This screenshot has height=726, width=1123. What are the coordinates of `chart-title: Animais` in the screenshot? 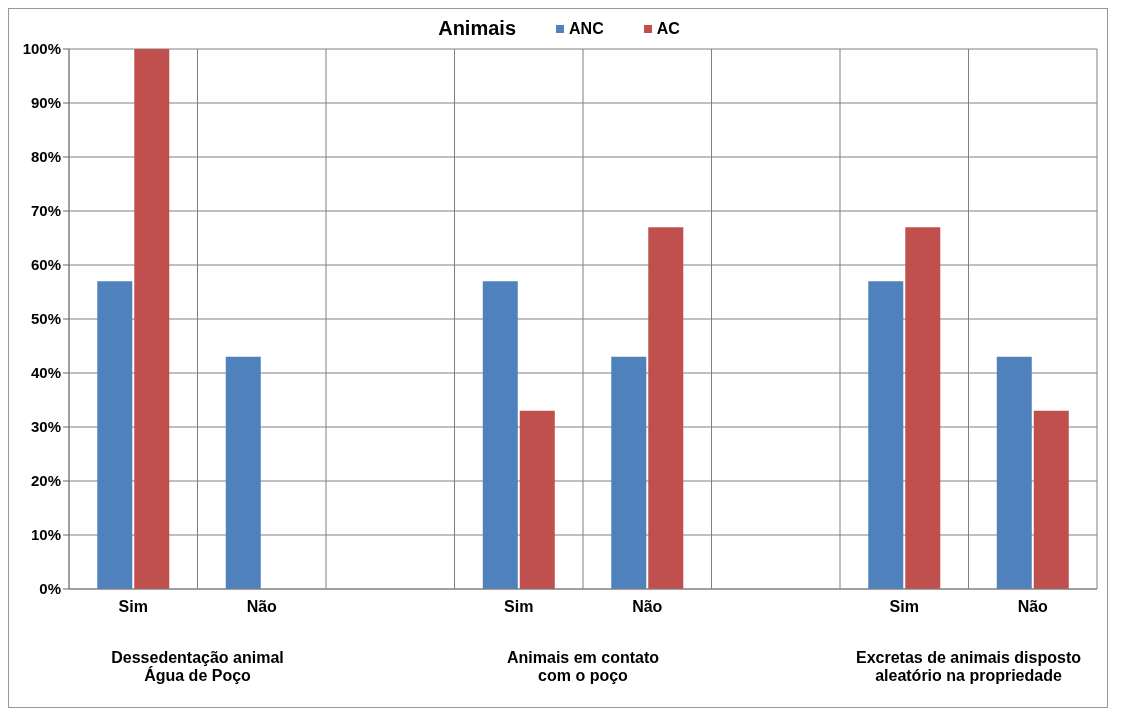 It's located at (477, 28).